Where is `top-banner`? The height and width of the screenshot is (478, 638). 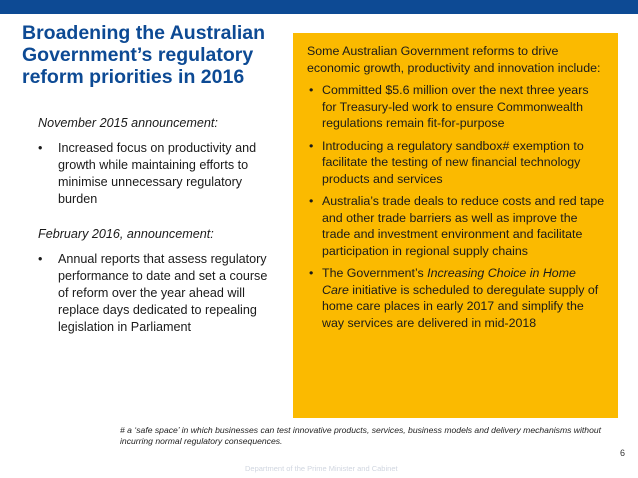 top-banner is located at coordinates (319, 7).